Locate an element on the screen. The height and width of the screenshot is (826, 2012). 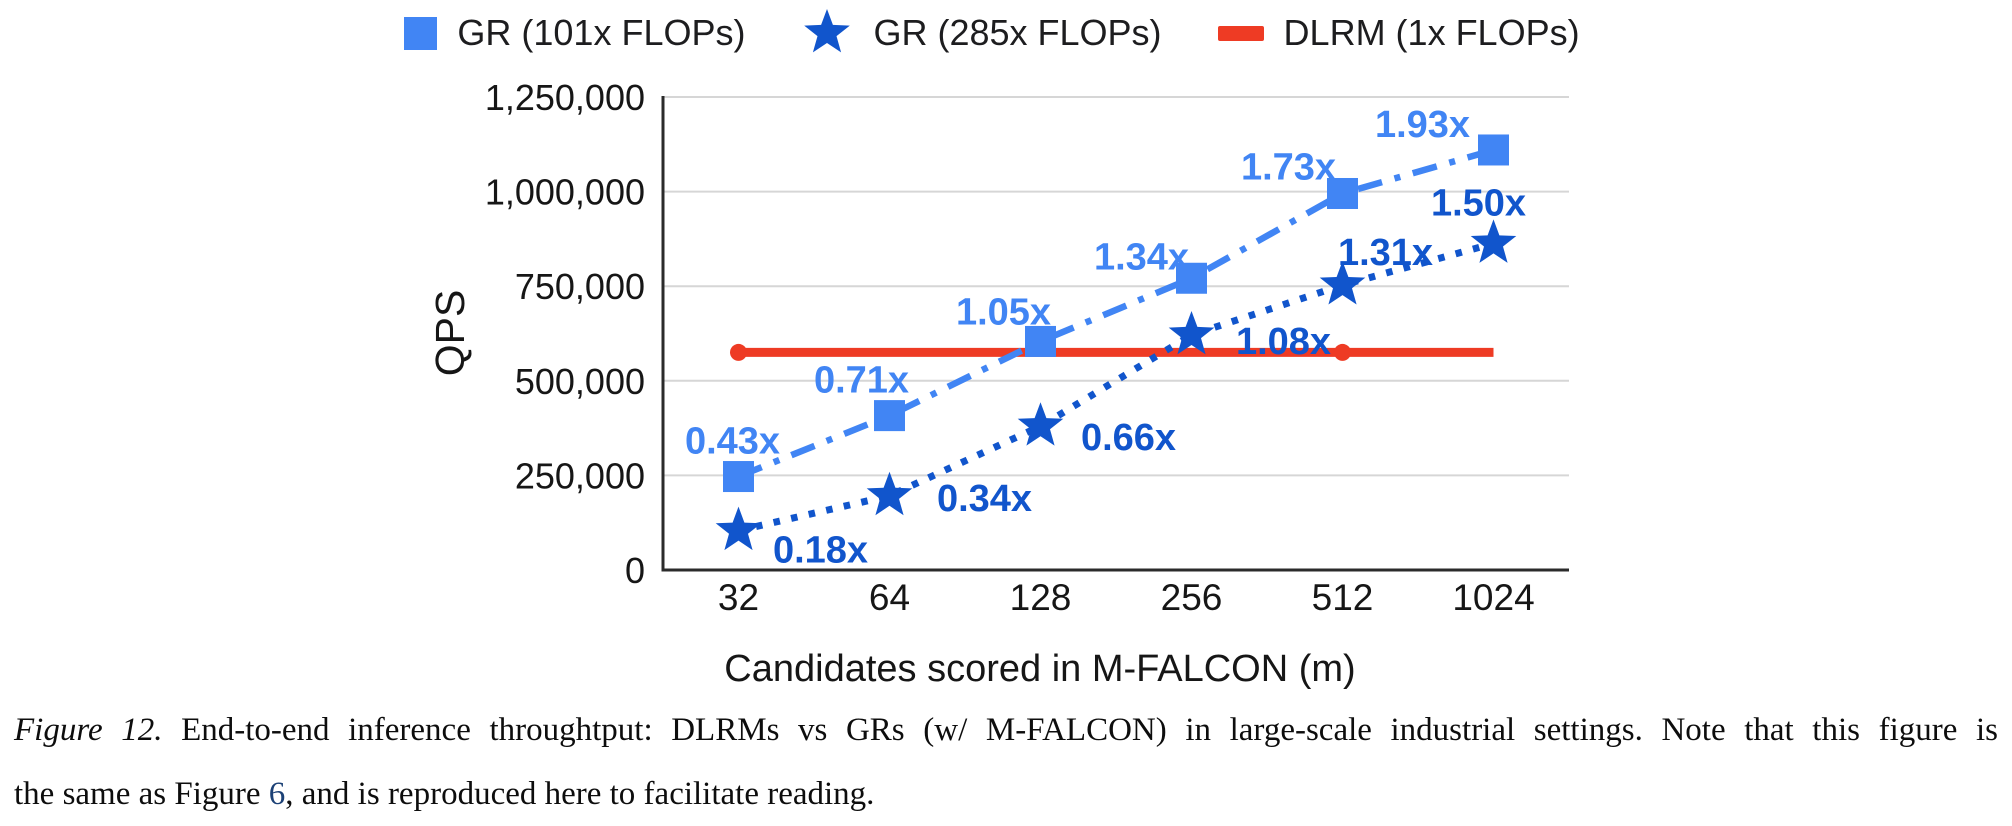
y-tick-label: 500,000 is located at coordinates (580, 381).